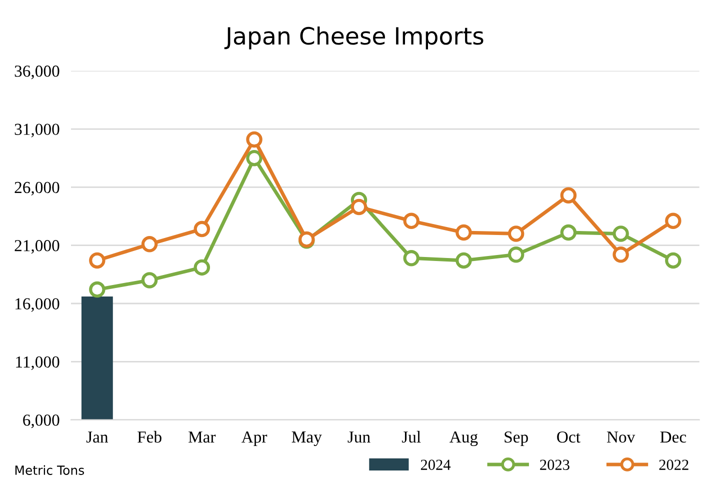  I want to click on x-tick-label: Dec, so click(673, 437).